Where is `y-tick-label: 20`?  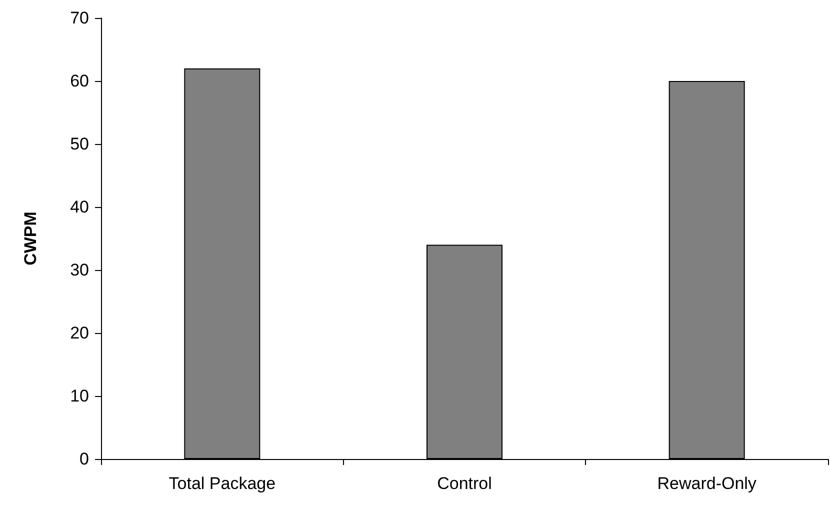 y-tick-label: 20 is located at coordinates (79, 333).